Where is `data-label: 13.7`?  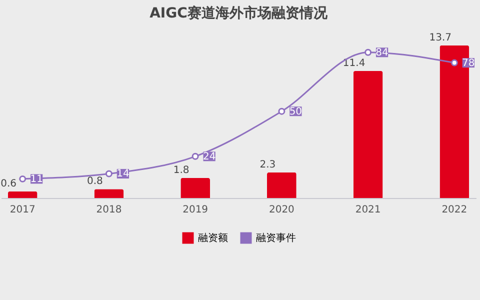 data-label: 13.7 is located at coordinates (440, 38).